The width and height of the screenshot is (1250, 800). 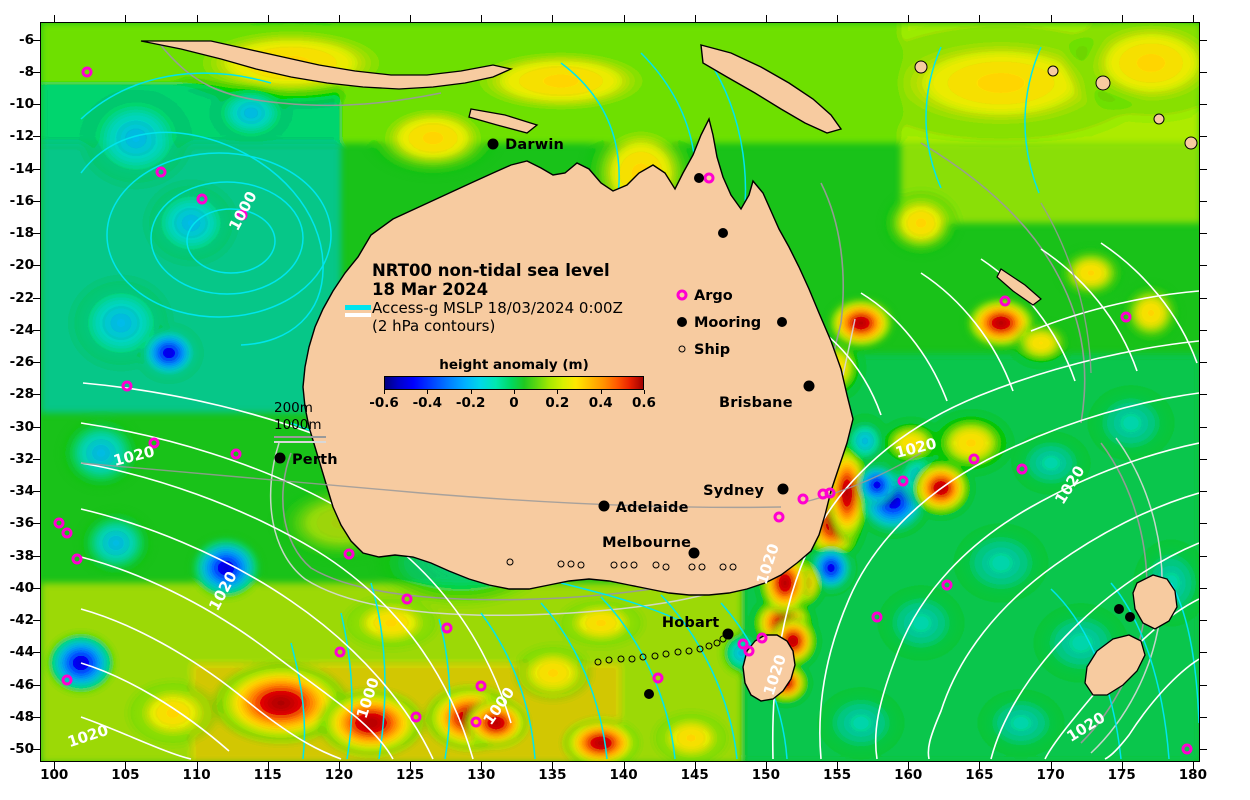 I want to click on x-tick-label: 130, so click(x=481, y=775).